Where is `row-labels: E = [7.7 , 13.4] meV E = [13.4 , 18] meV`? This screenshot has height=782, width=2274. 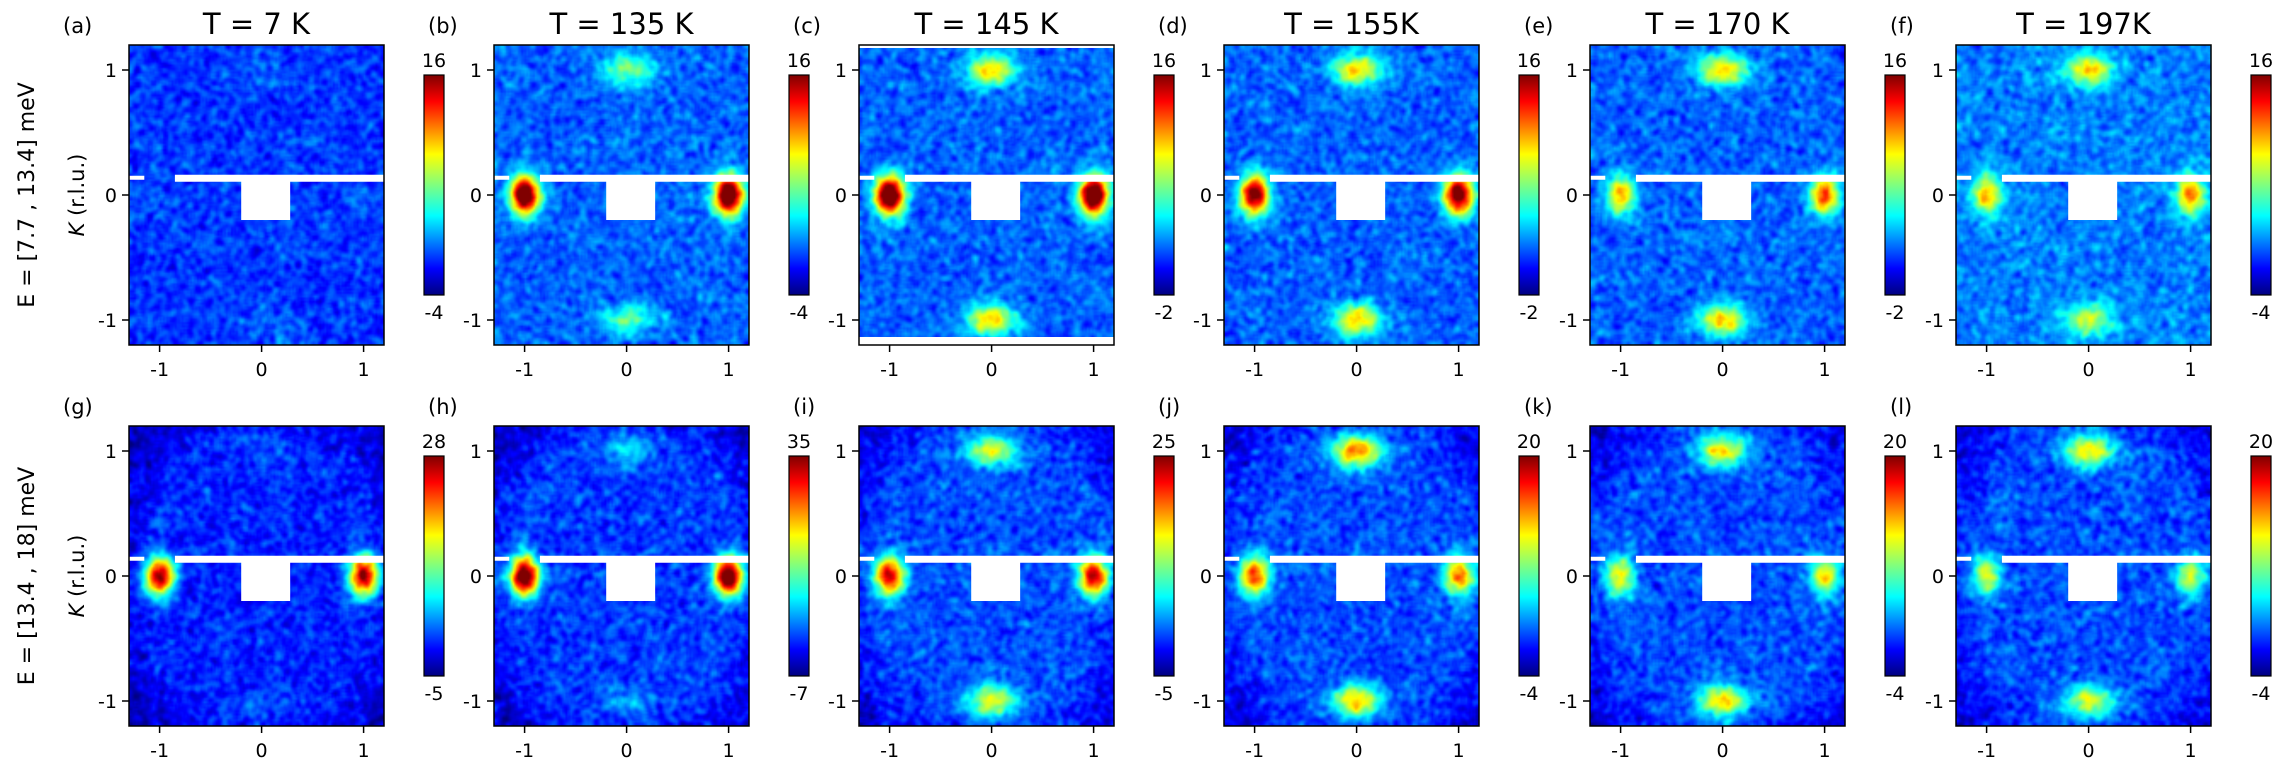 row-labels: E = [7.7 , 13.4] meV E = [13.4 , 18] meV is located at coordinates (27, 383).